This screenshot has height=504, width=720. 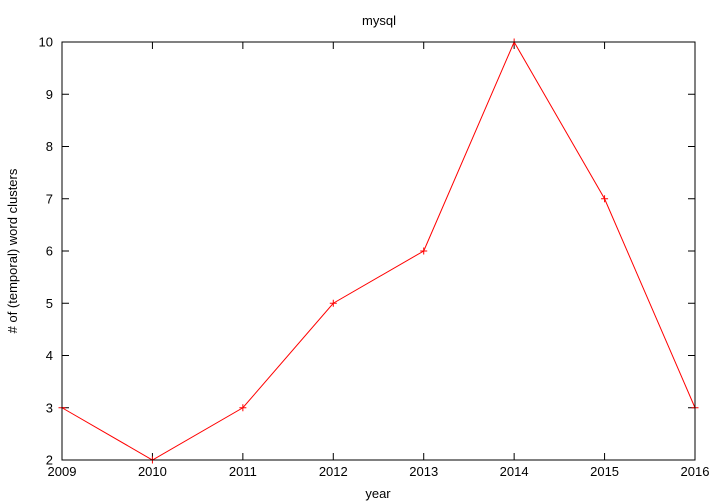 I want to click on y-tick-label: 4, so click(x=49, y=355).